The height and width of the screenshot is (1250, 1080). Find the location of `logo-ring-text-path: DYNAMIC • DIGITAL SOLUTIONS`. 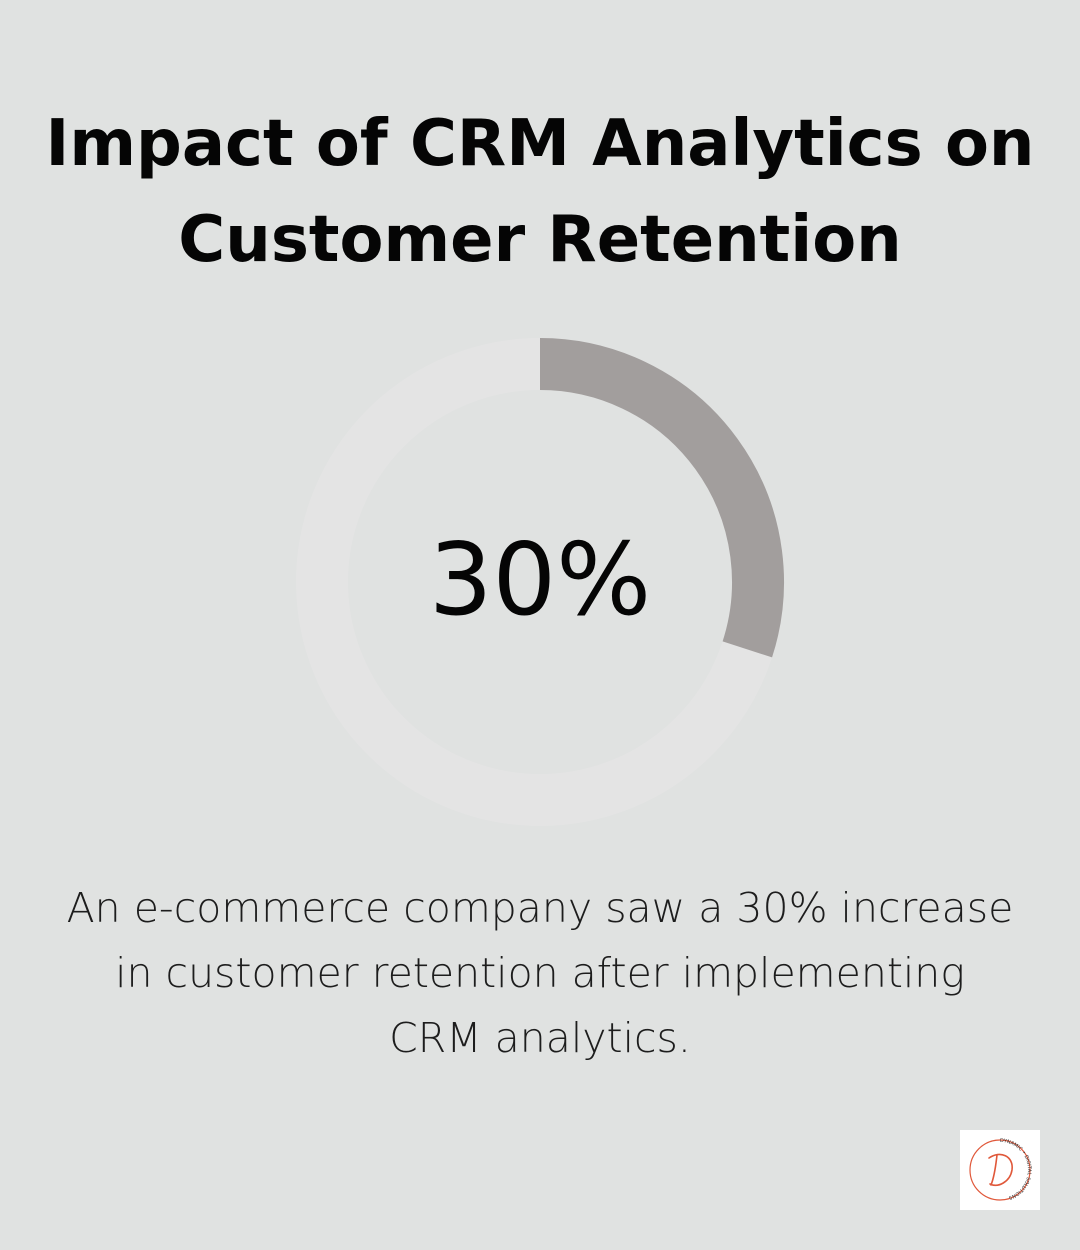

logo-ring-text-path: DYNAMIC • DIGITAL SOLUTIONS is located at coordinates (1016, 1169).